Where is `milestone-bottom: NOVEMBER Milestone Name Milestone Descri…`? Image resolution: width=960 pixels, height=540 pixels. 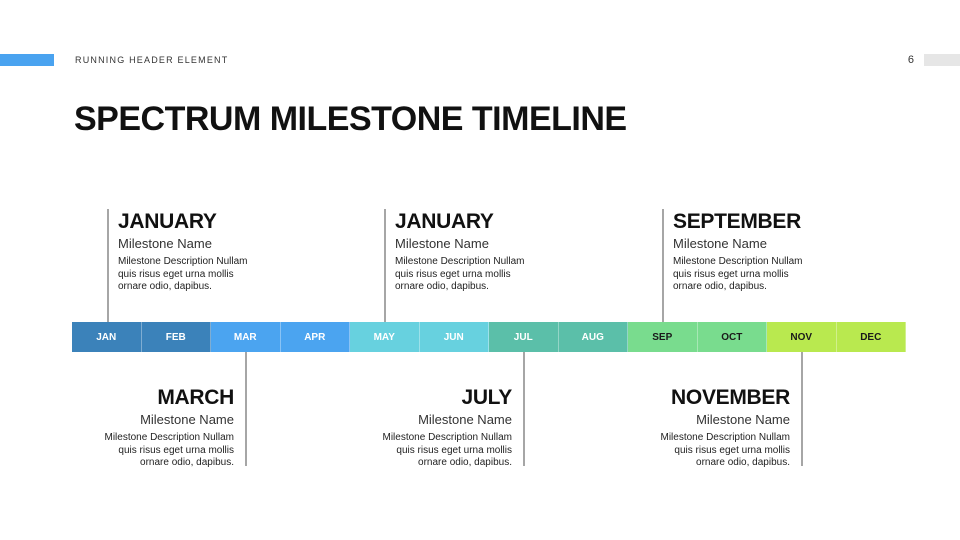 milestone-bottom: NOVEMBER Milestone Name Milestone Descri… is located at coordinates (700, 428).